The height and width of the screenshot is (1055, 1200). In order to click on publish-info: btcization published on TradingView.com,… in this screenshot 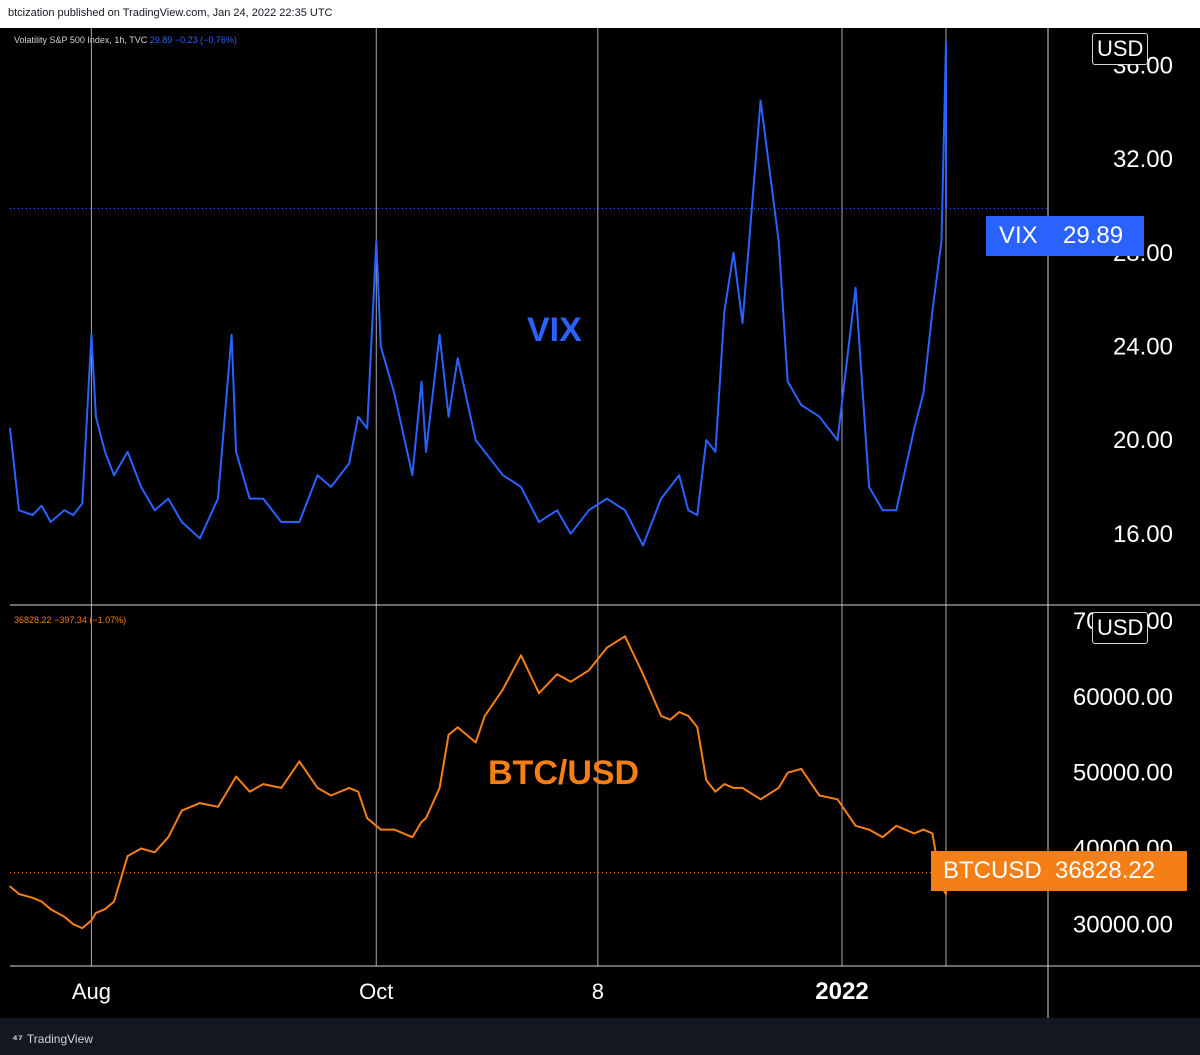, I will do `click(170, 13)`.